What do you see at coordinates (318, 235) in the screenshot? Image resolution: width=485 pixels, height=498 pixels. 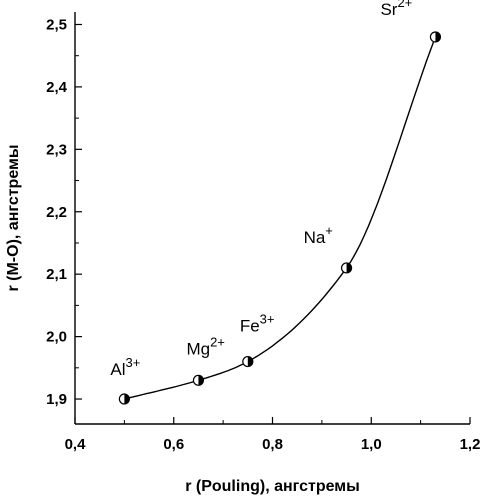 I see `point-label: Na+` at bounding box center [318, 235].